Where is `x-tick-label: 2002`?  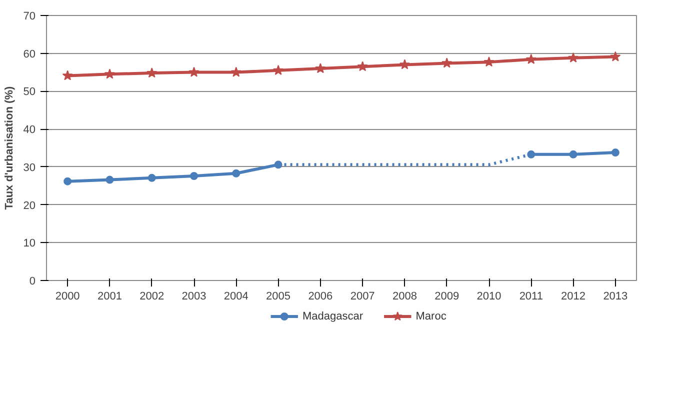
x-tick-label: 2002 is located at coordinates (152, 296).